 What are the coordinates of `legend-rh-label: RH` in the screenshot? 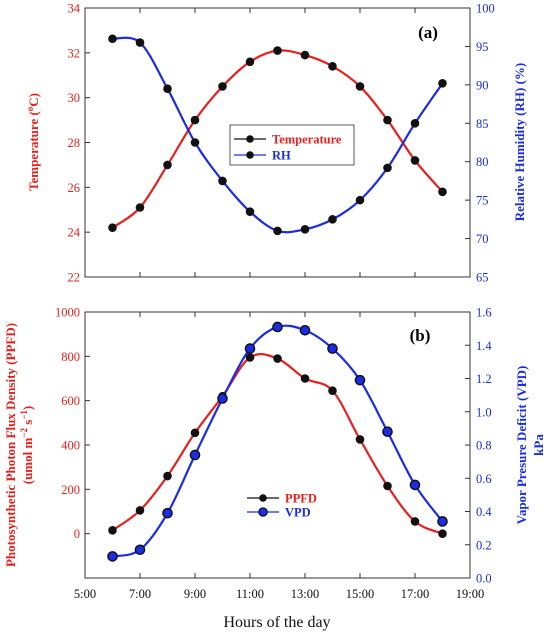 It's located at (281, 156).